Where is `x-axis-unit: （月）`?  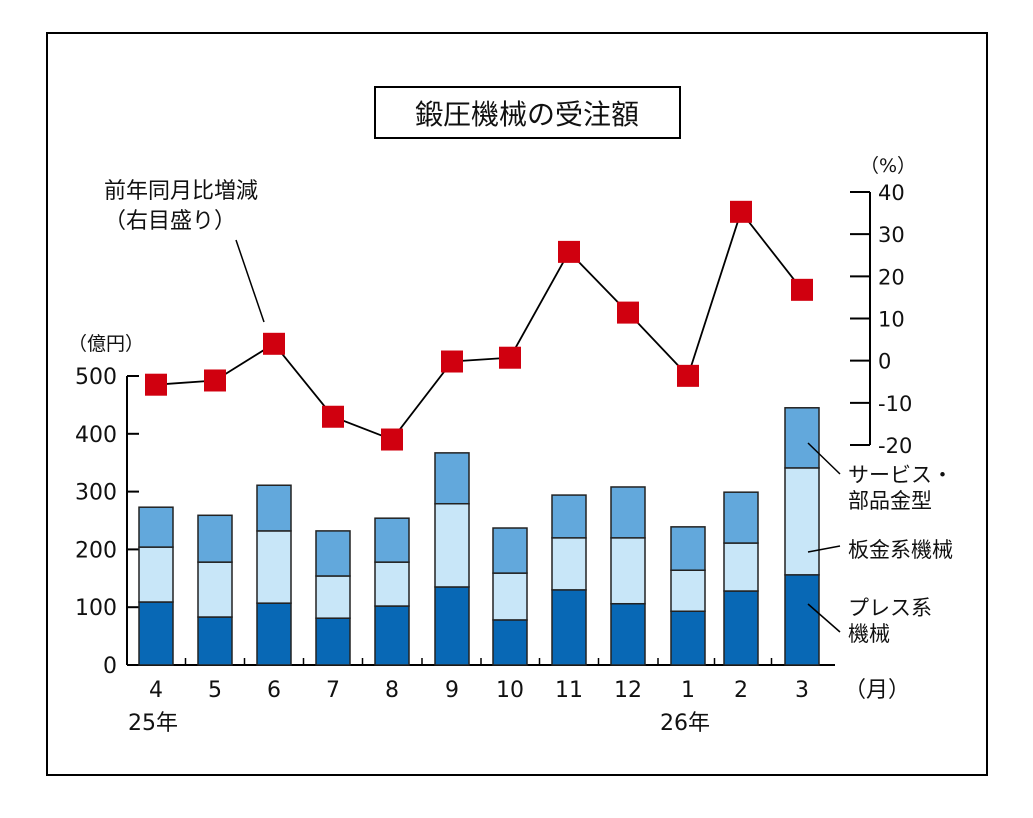
x-axis-unit: （月） is located at coordinates (877, 690).